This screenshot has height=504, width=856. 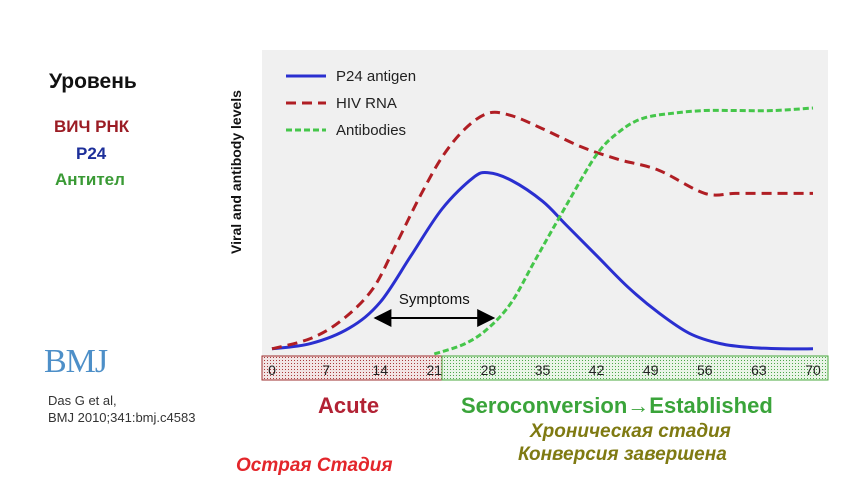 What do you see at coordinates (349, 405) in the screenshot?
I see `stage-acute-label: Acute` at bounding box center [349, 405].